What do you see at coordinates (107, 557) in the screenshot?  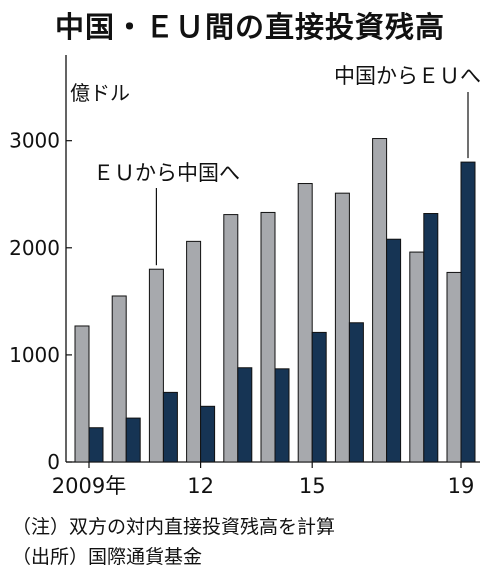 I see `source-note: （出所）国際通貨基金` at bounding box center [107, 557].